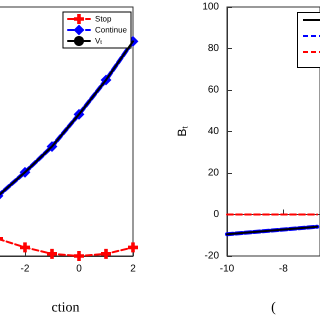 Image resolution: width=320 pixels, height=320 pixels. What do you see at coordinates (133, 269) in the screenshot?
I see `x-tick-label: 2` at bounding box center [133, 269].